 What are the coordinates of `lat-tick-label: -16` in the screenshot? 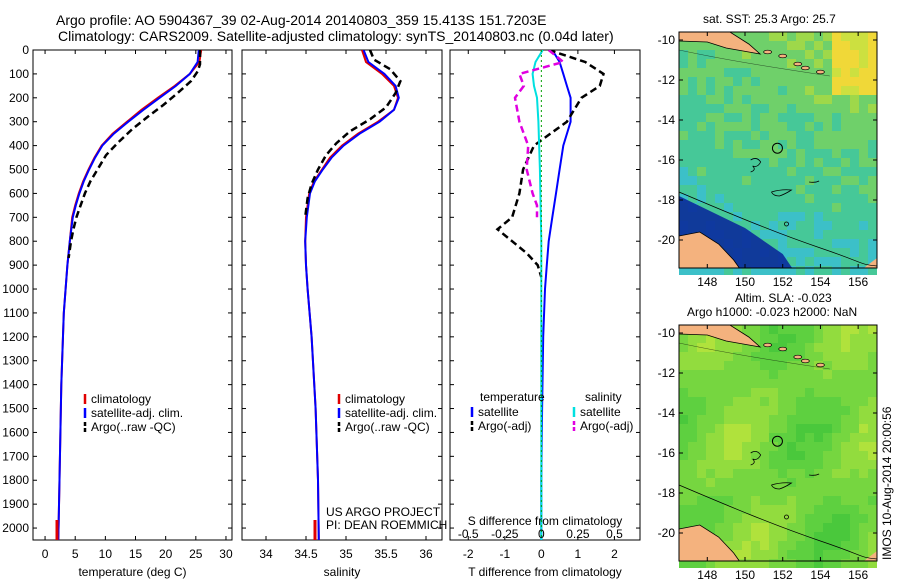 It's located at (667, 160).